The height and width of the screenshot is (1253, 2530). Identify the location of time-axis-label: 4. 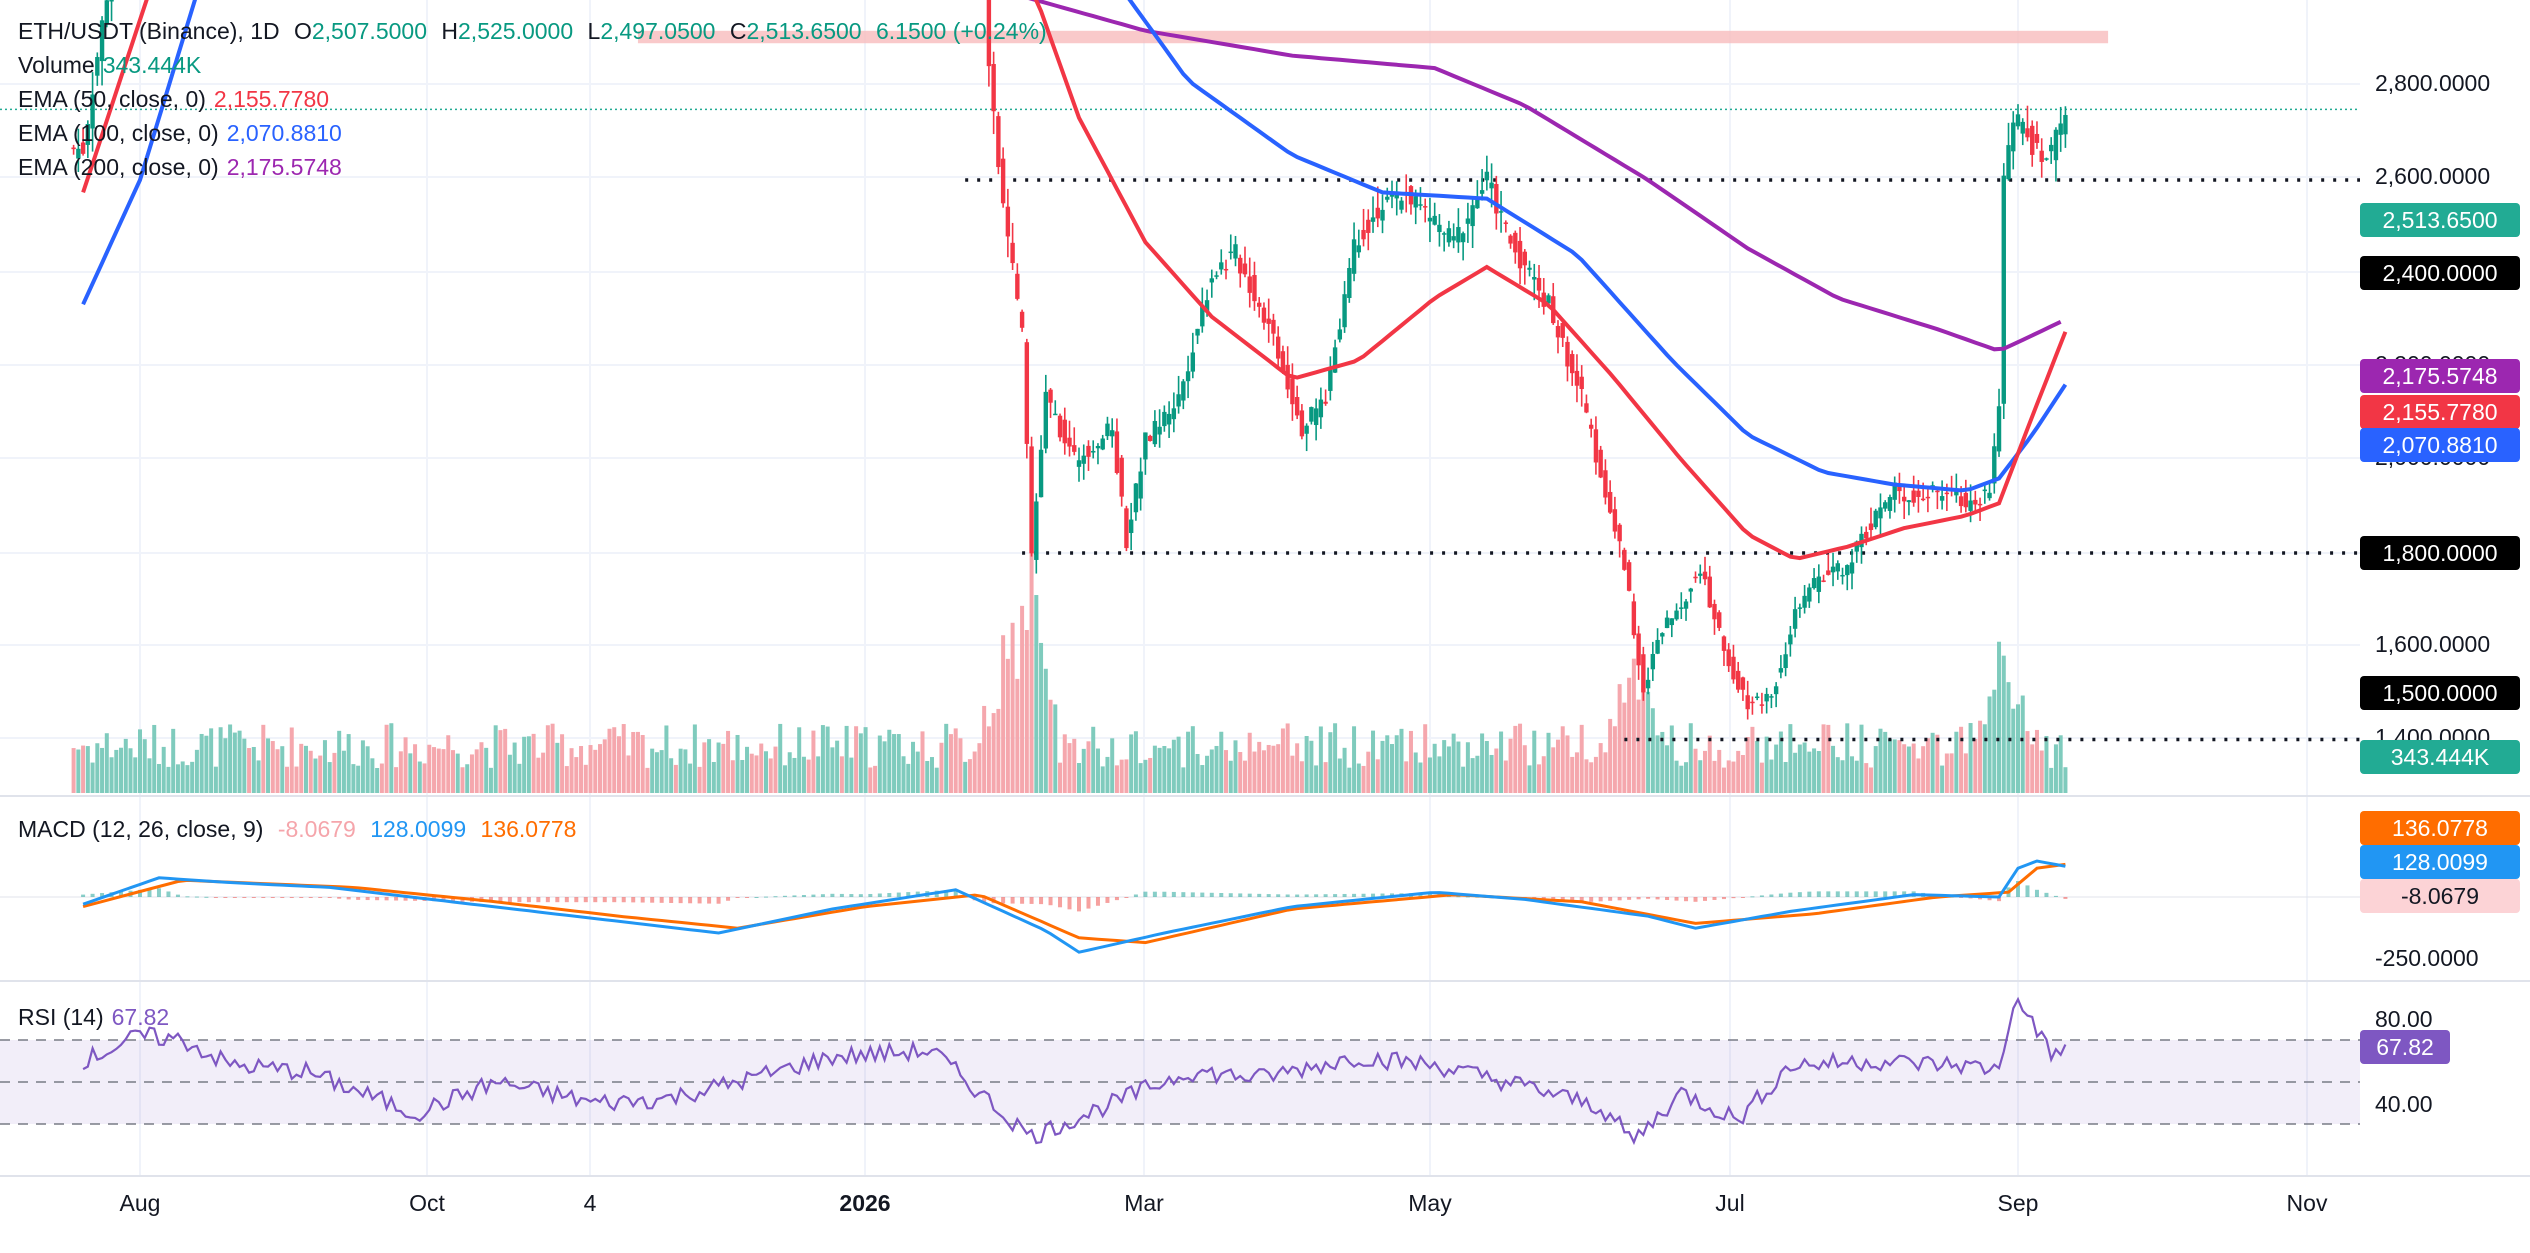
(590, 1203).